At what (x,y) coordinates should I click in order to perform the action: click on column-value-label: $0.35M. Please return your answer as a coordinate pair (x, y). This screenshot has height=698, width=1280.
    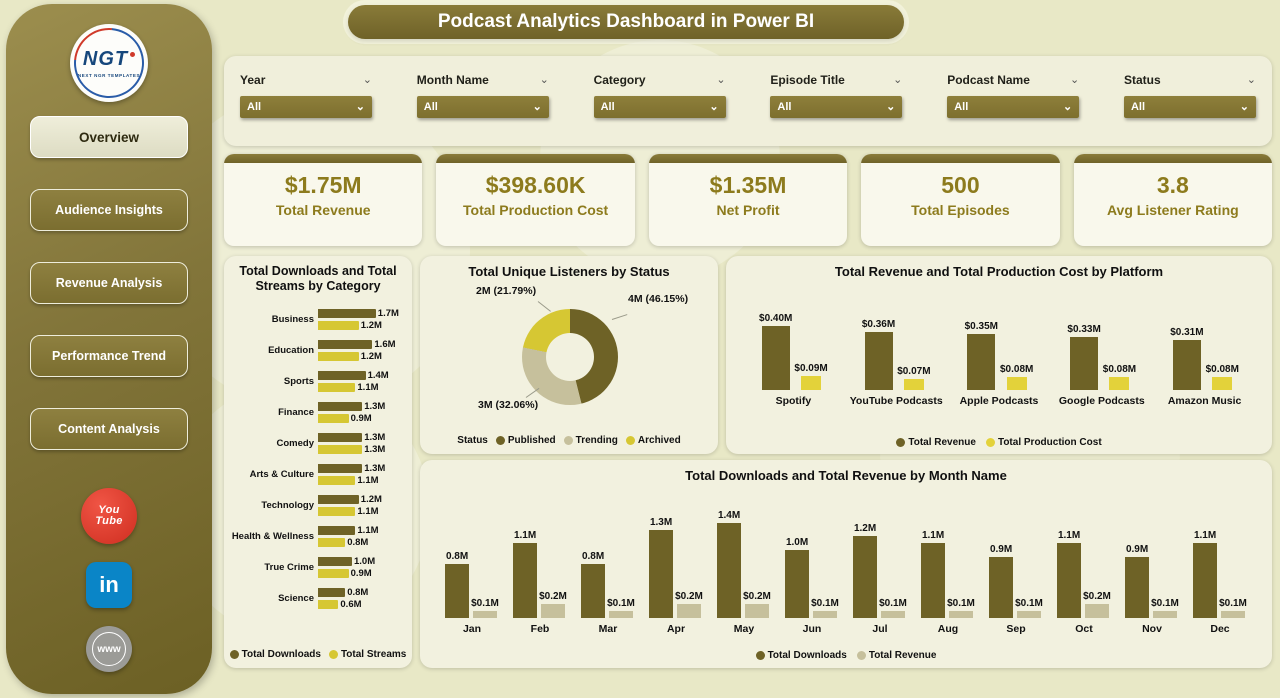
    Looking at the image, I should click on (981, 326).